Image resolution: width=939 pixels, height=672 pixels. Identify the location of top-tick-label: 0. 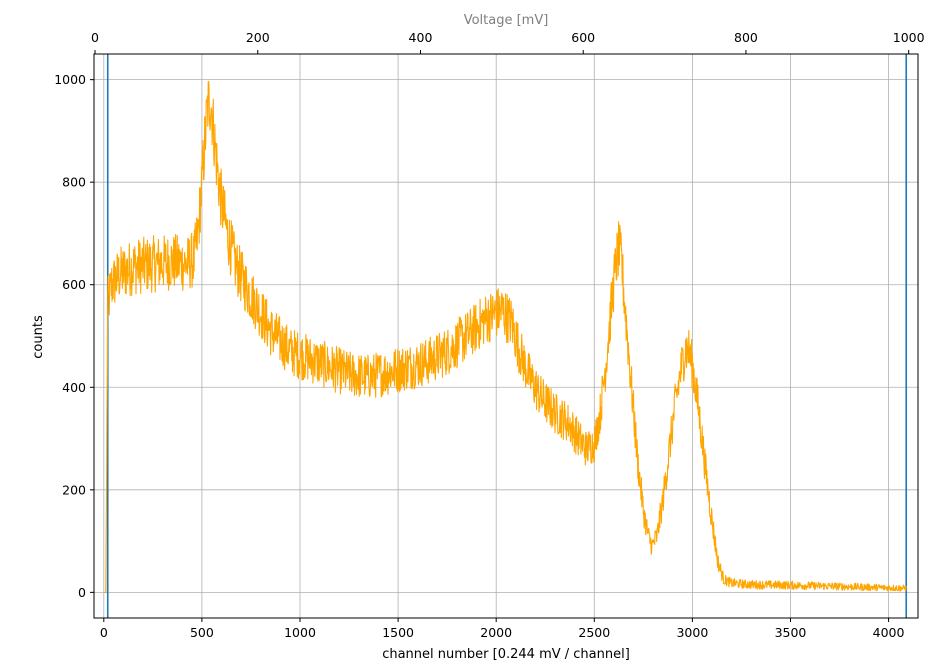
(95, 37).